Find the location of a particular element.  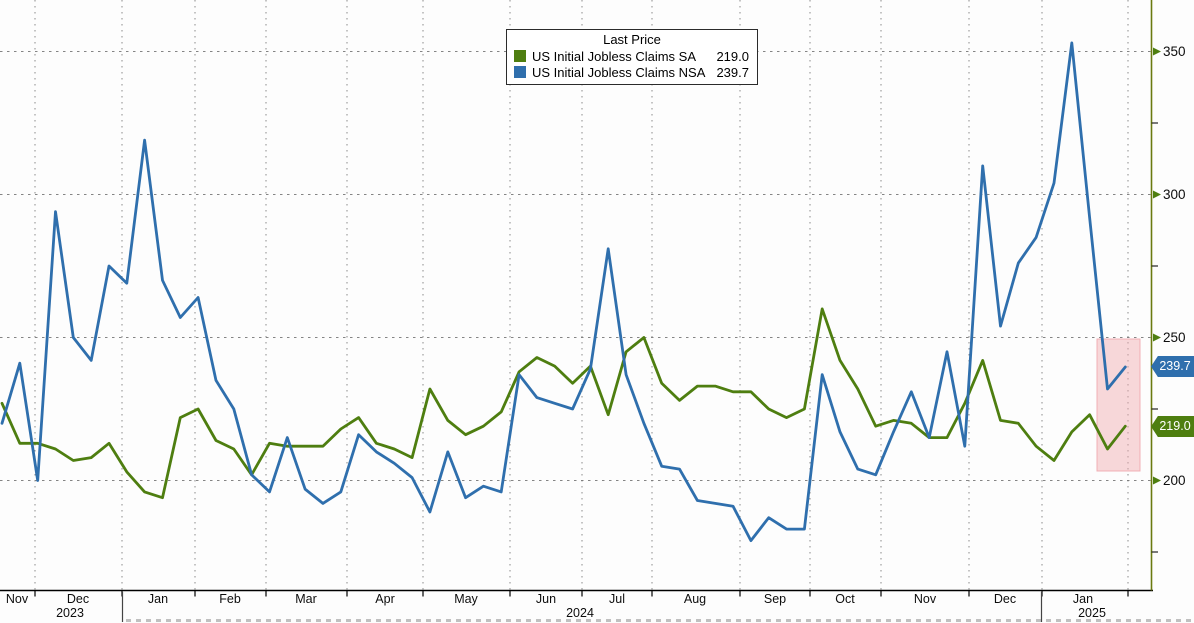

y-tick-label-300: 300 is located at coordinates (1174, 194).